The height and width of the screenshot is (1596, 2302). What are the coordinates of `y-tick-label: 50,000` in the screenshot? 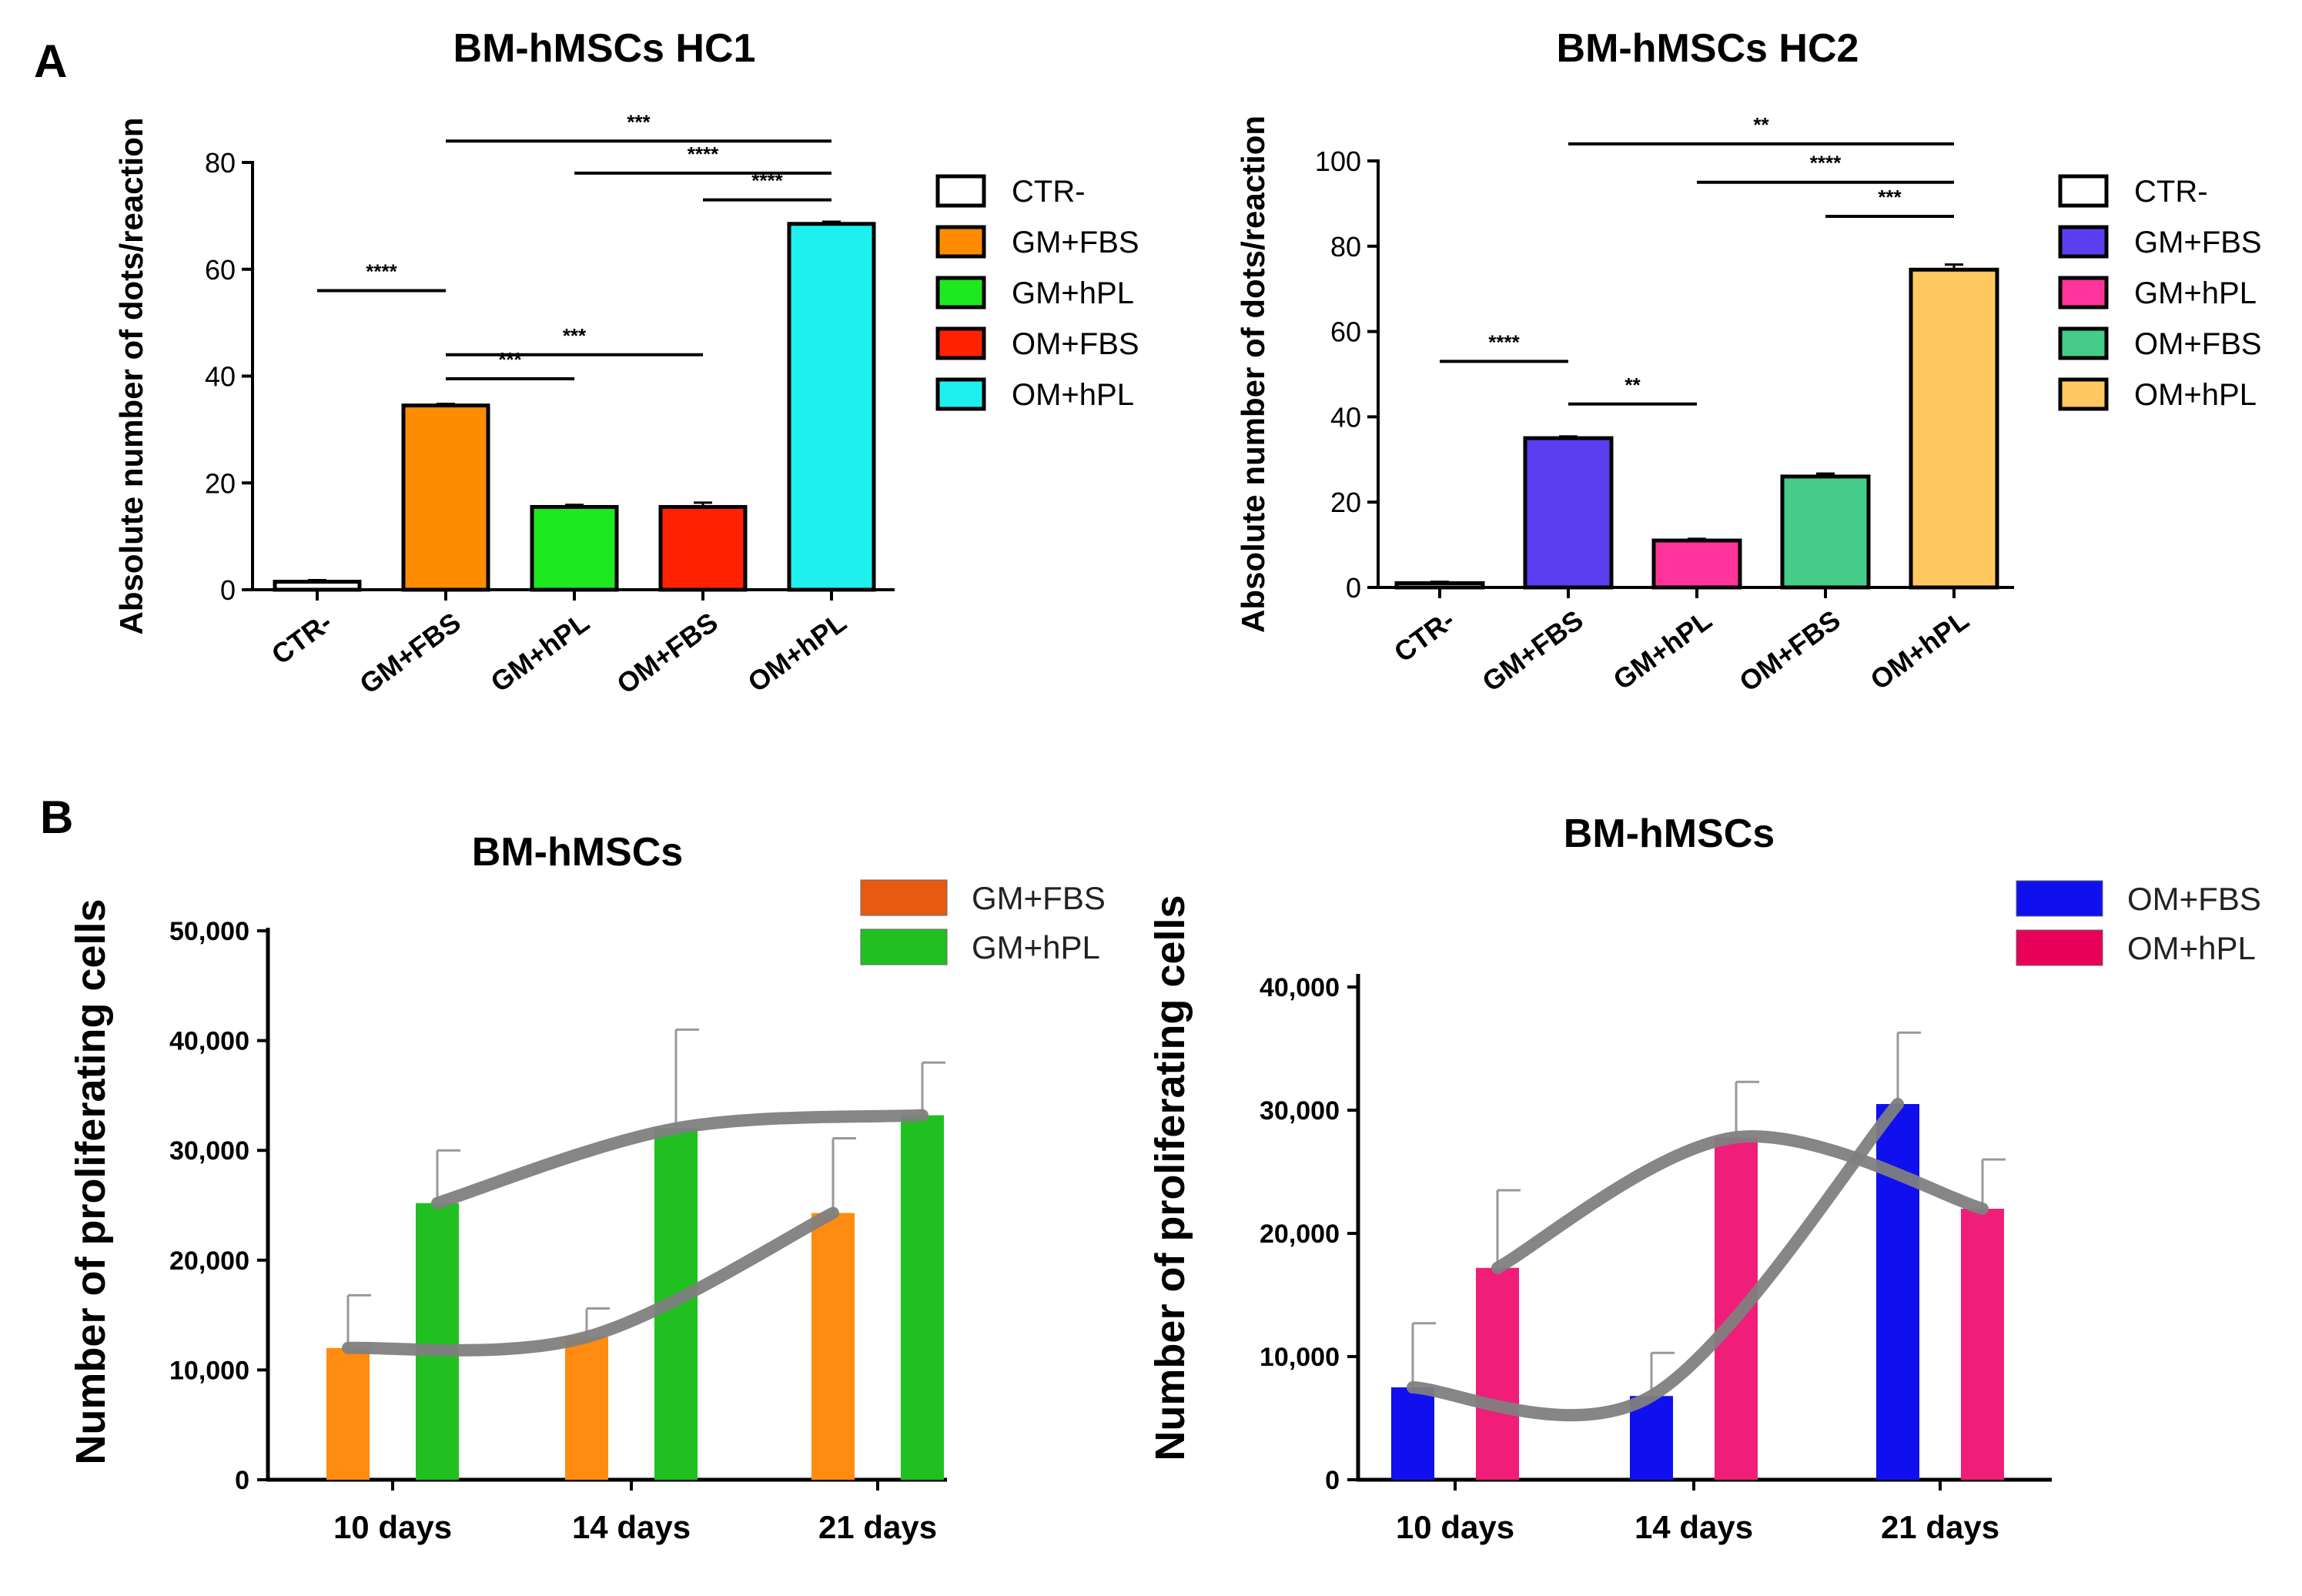 It's located at (209, 932).